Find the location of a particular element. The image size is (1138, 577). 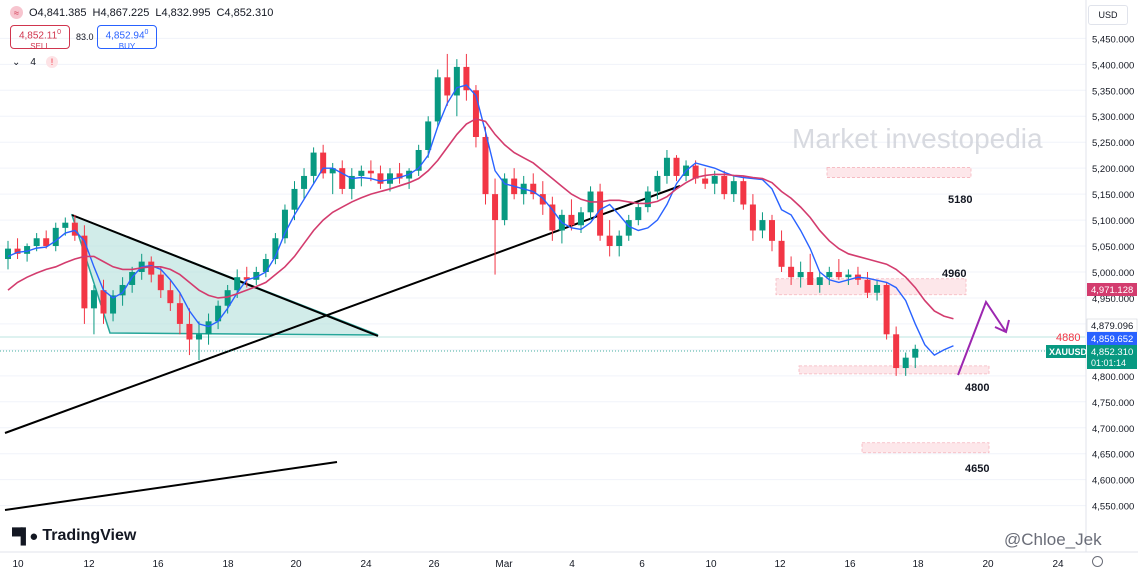

price-tick: 5,150.000 is located at coordinates (1113, 195).